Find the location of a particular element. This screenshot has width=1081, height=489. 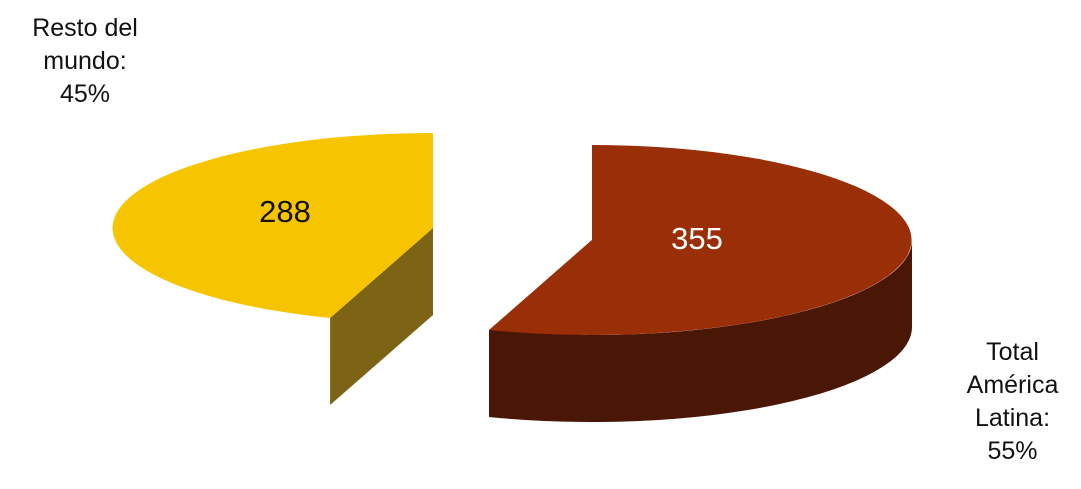

value-label-355: 355 is located at coordinates (697, 238).